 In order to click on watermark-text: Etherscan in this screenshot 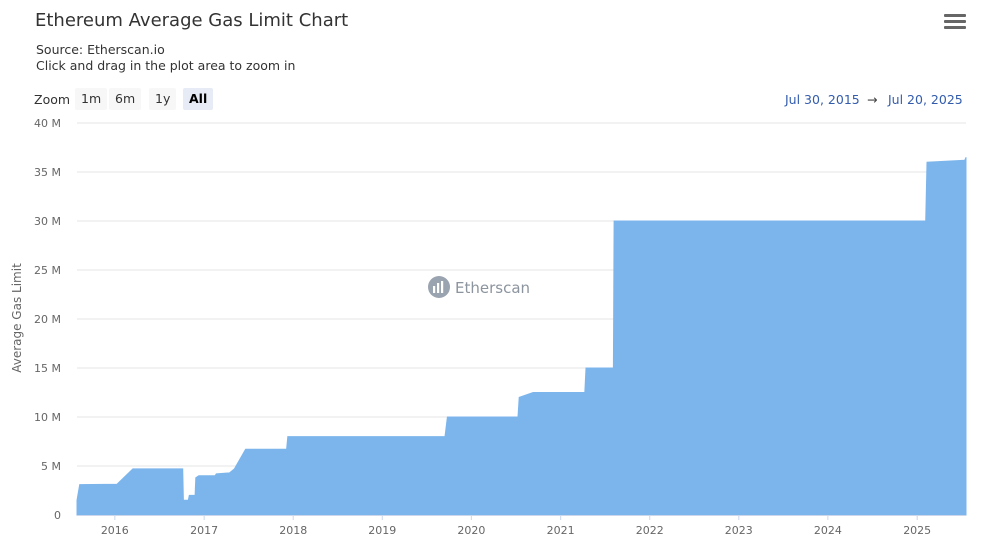, I will do `click(492, 288)`.